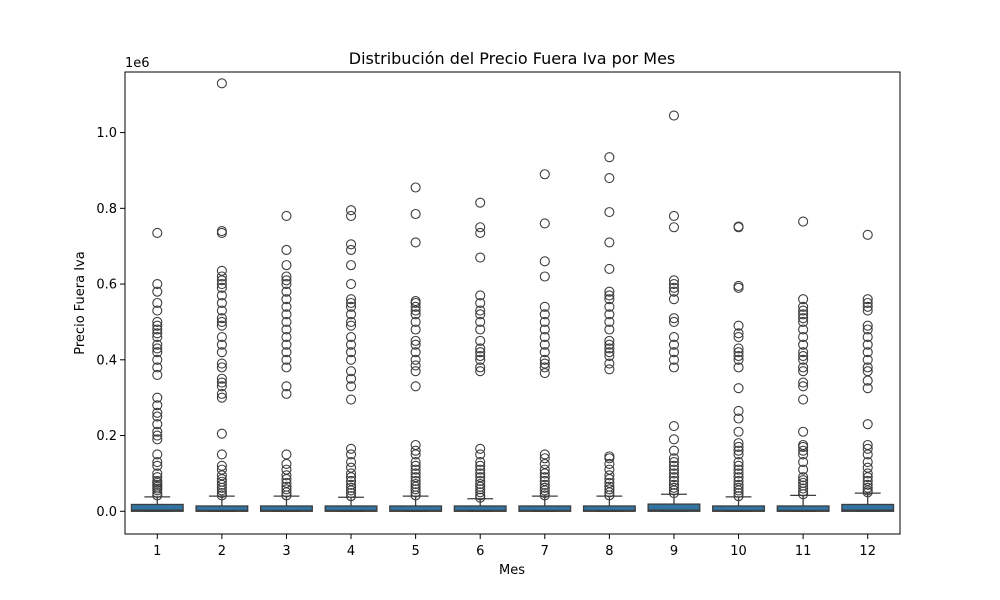 This screenshot has width=1000, height=600. What do you see at coordinates (803, 551) in the screenshot?
I see `x-tick-label: 11` at bounding box center [803, 551].